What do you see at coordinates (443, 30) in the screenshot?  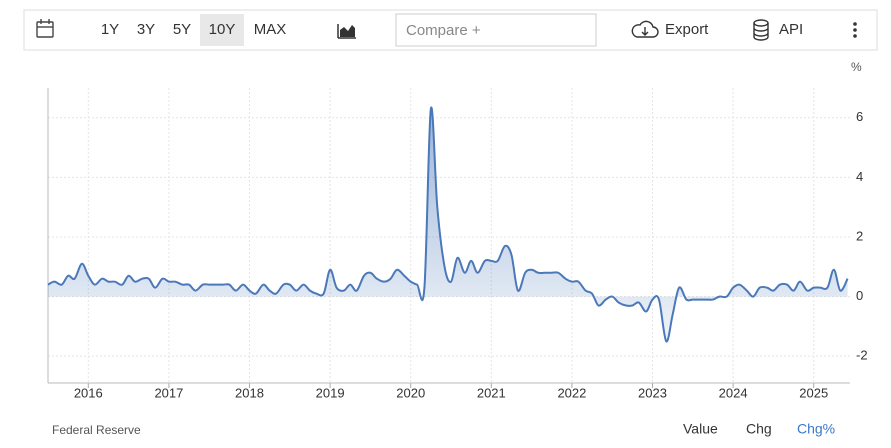 I see `compare-placeholder: Compare +` at bounding box center [443, 30].